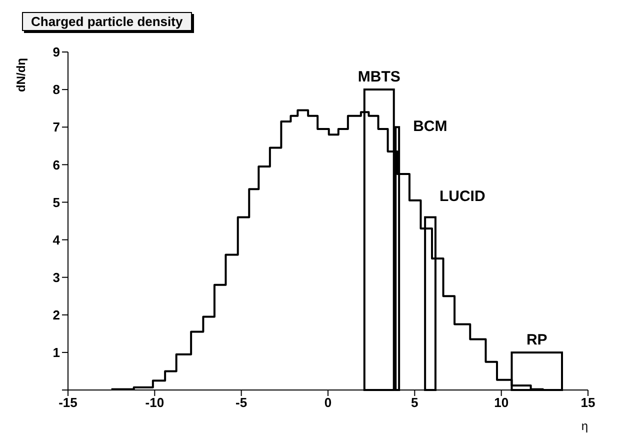 This screenshot has height=448, width=617. I want to click on x-tick-label: -15, so click(68, 402).